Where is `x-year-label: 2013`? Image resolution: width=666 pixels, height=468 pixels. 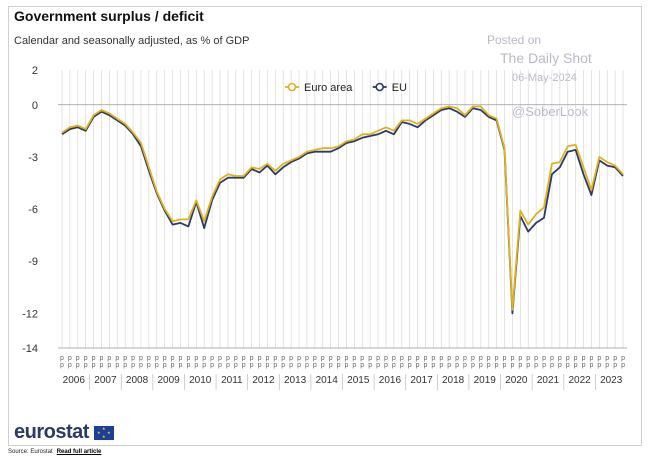 x-year-label: 2013 is located at coordinates (295, 380).